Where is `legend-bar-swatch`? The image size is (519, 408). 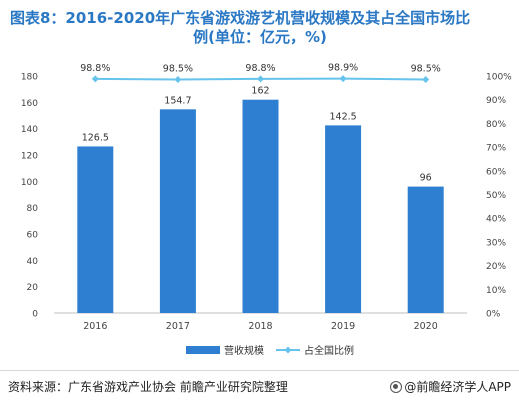 legend-bar-swatch is located at coordinates (203, 350).